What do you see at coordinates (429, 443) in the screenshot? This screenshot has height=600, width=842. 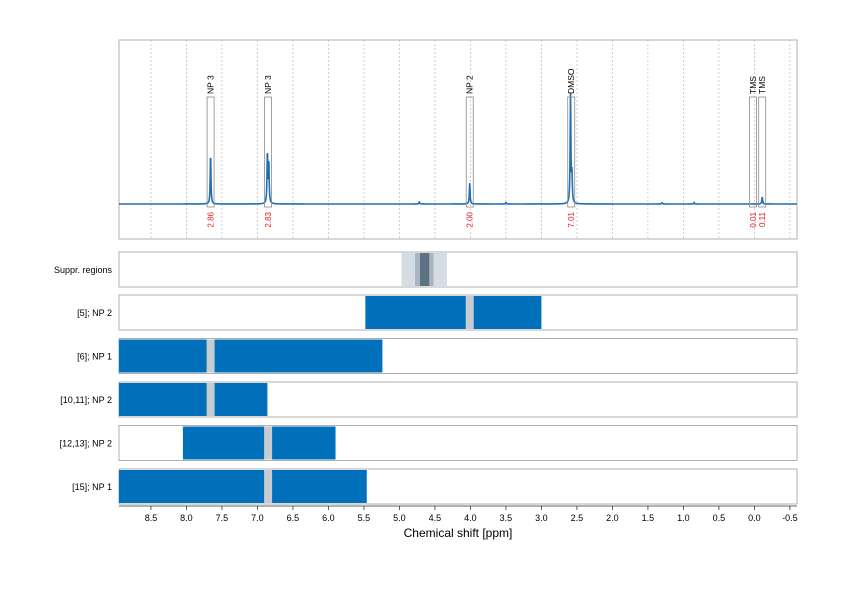 I see `assignment-row: [12,13]; NP 2` at bounding box center [429, 443].